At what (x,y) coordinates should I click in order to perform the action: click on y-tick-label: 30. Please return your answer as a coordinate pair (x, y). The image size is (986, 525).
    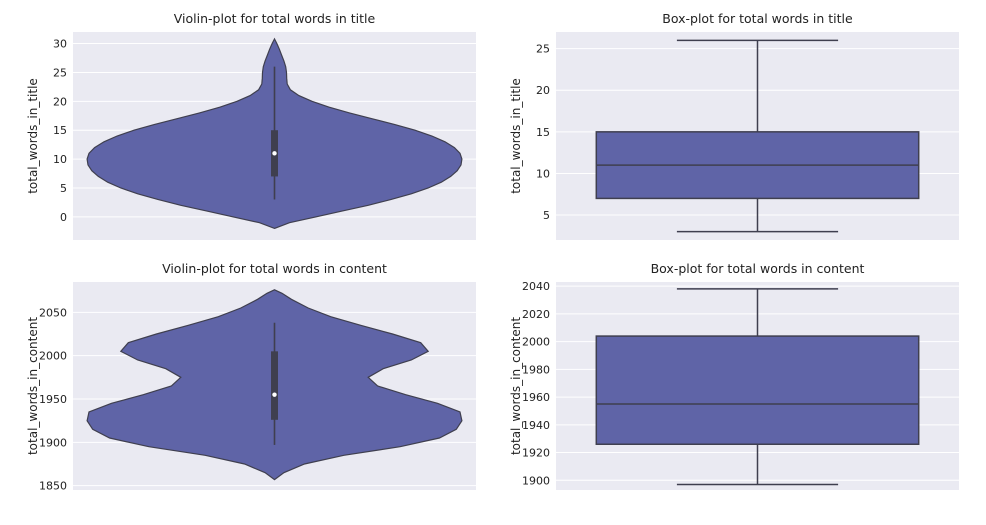
    Looking at the image, I should click on (60, 44).